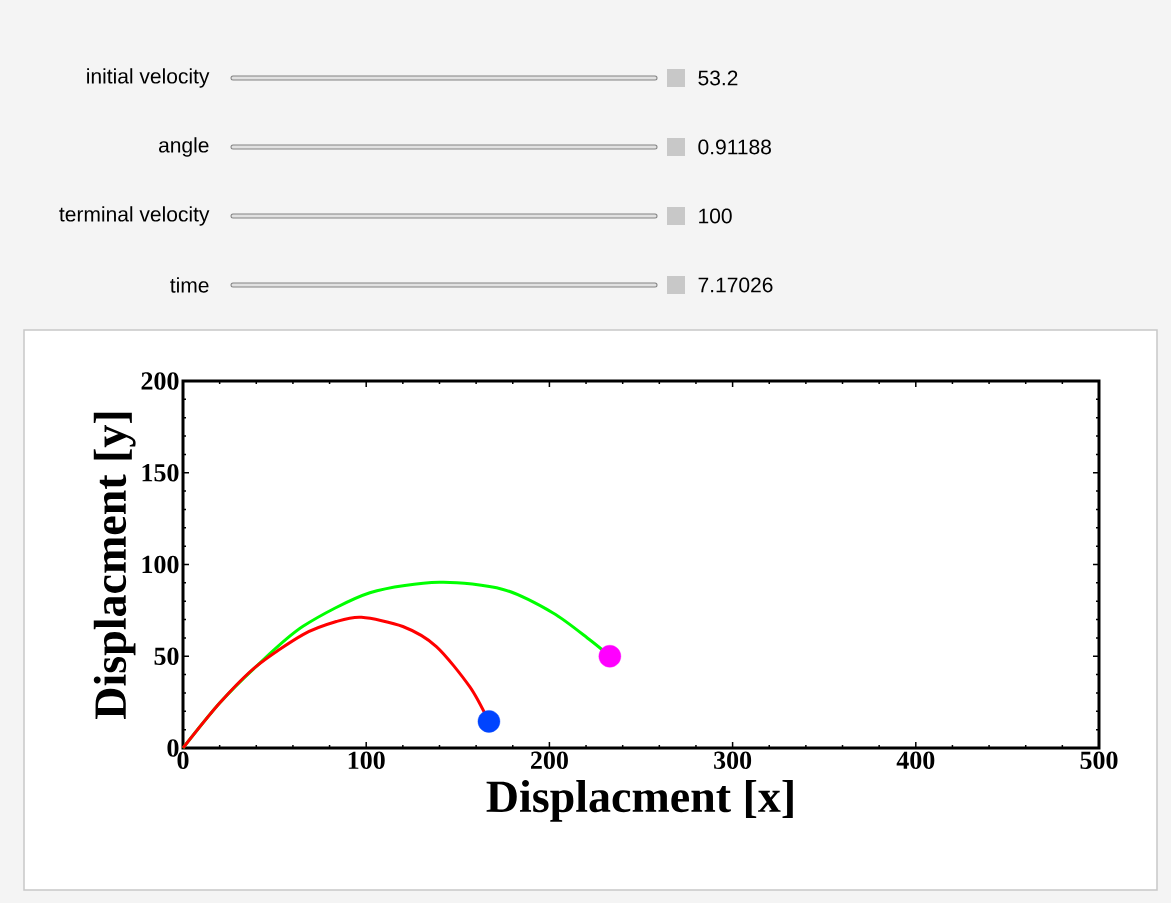  I want to click on y-tick-label: 100, so click(160, 564).